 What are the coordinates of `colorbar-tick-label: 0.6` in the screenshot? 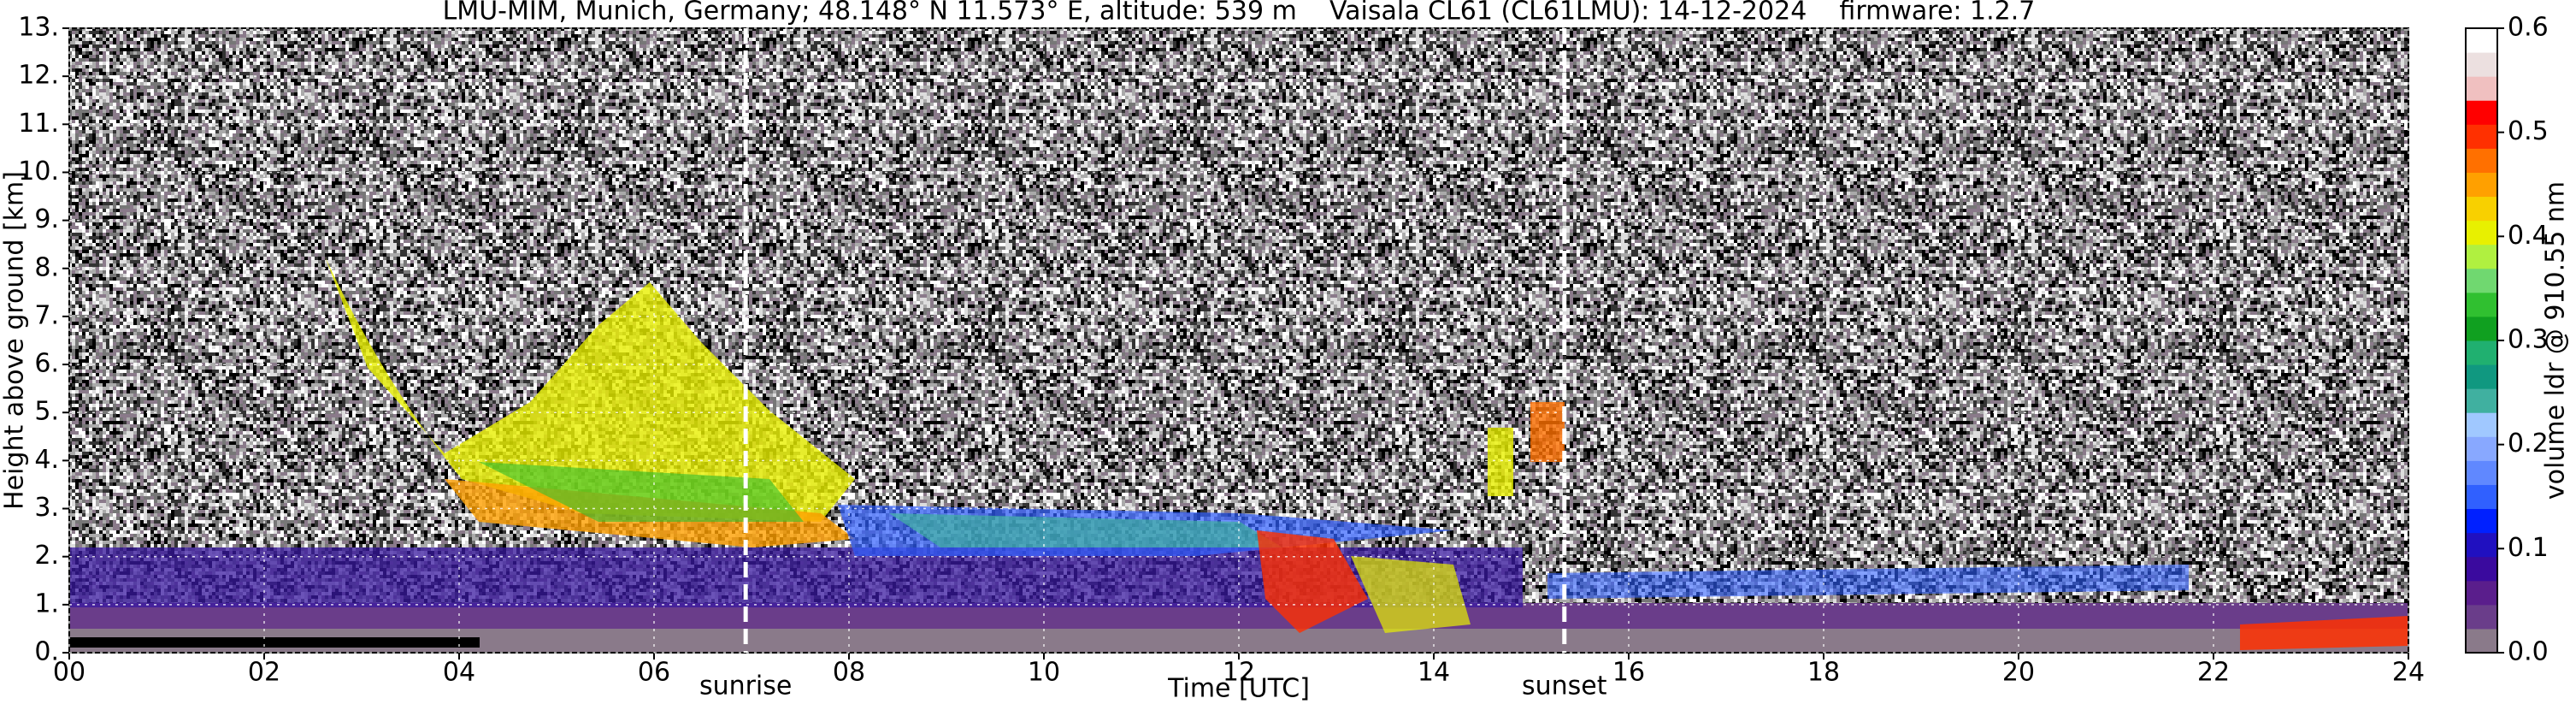 It's located at (2528, 28).